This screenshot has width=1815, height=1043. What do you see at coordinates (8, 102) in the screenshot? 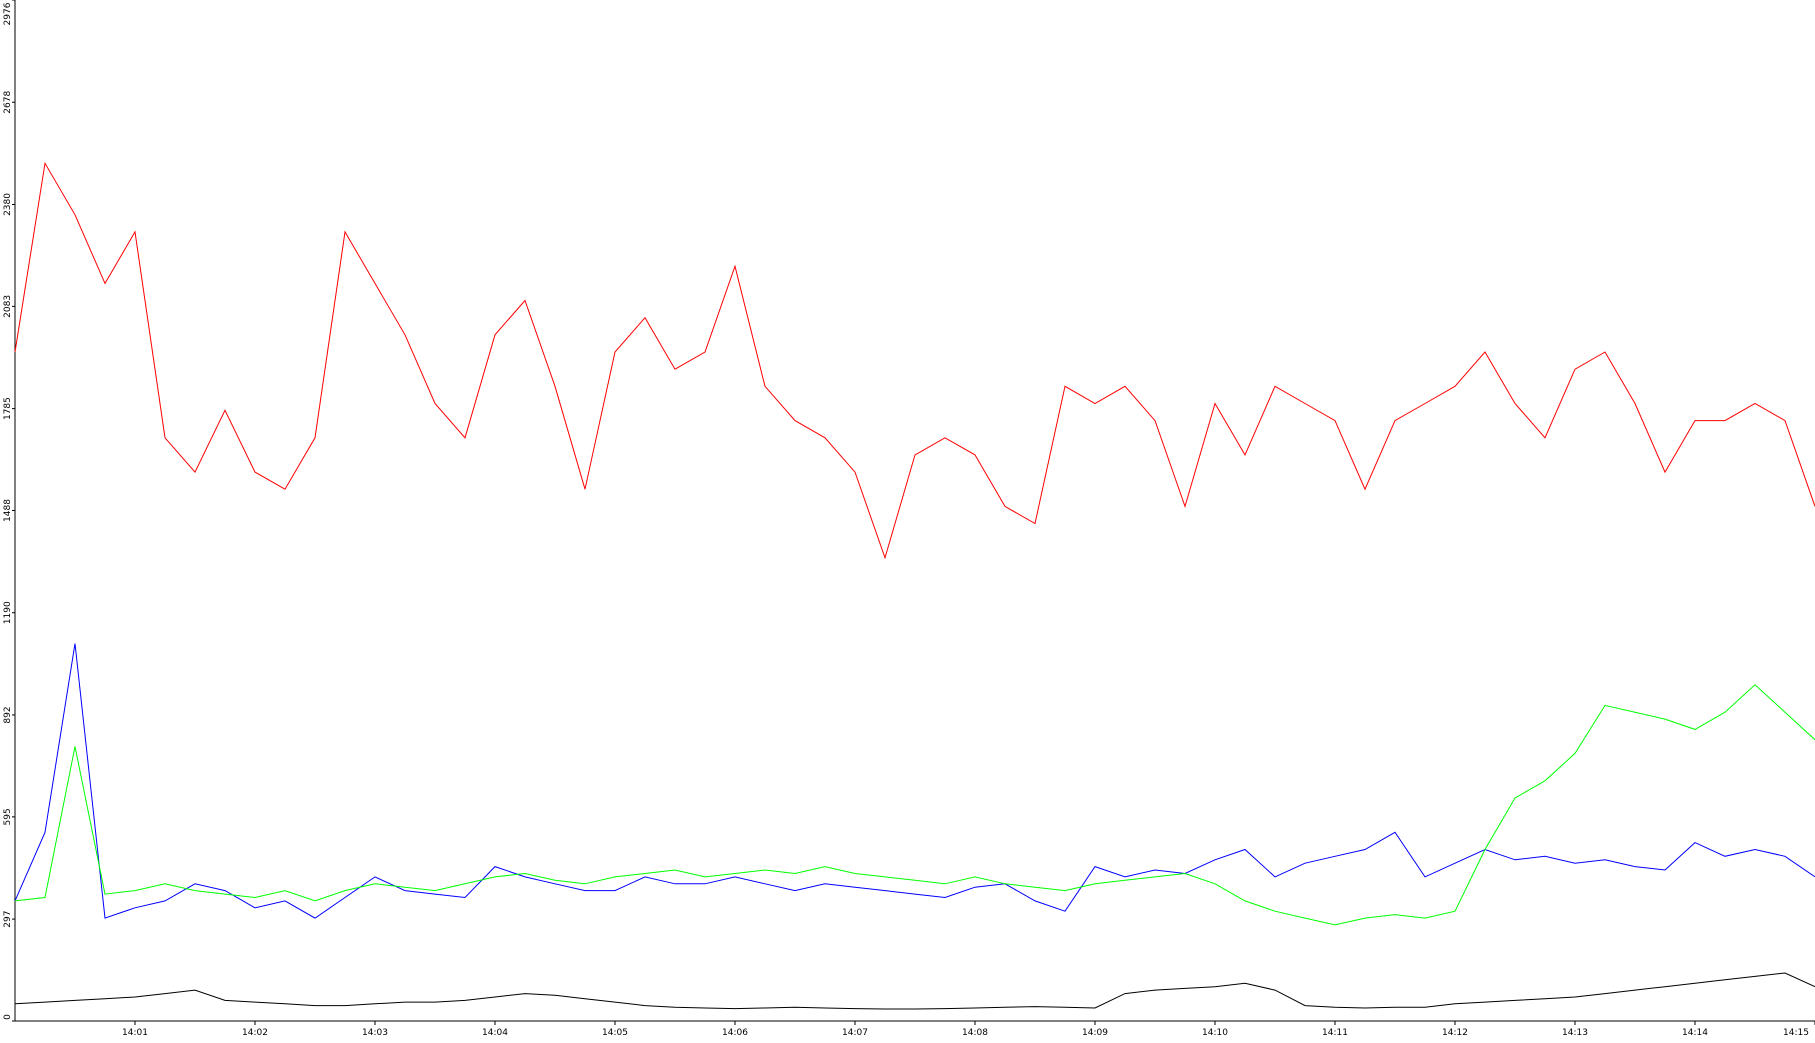
I see `y-tick-label: 2678` at bounding box center [8, 102].